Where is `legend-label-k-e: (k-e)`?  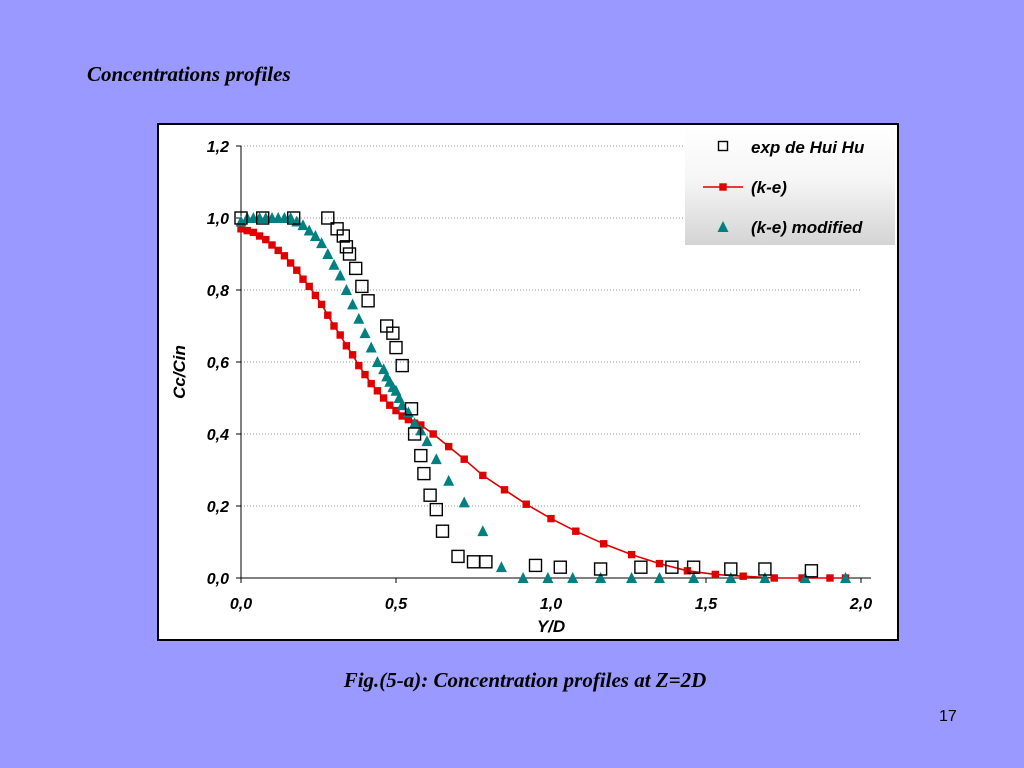
legend-label-k-e: (k-e) is located at coordinates (769, 187).